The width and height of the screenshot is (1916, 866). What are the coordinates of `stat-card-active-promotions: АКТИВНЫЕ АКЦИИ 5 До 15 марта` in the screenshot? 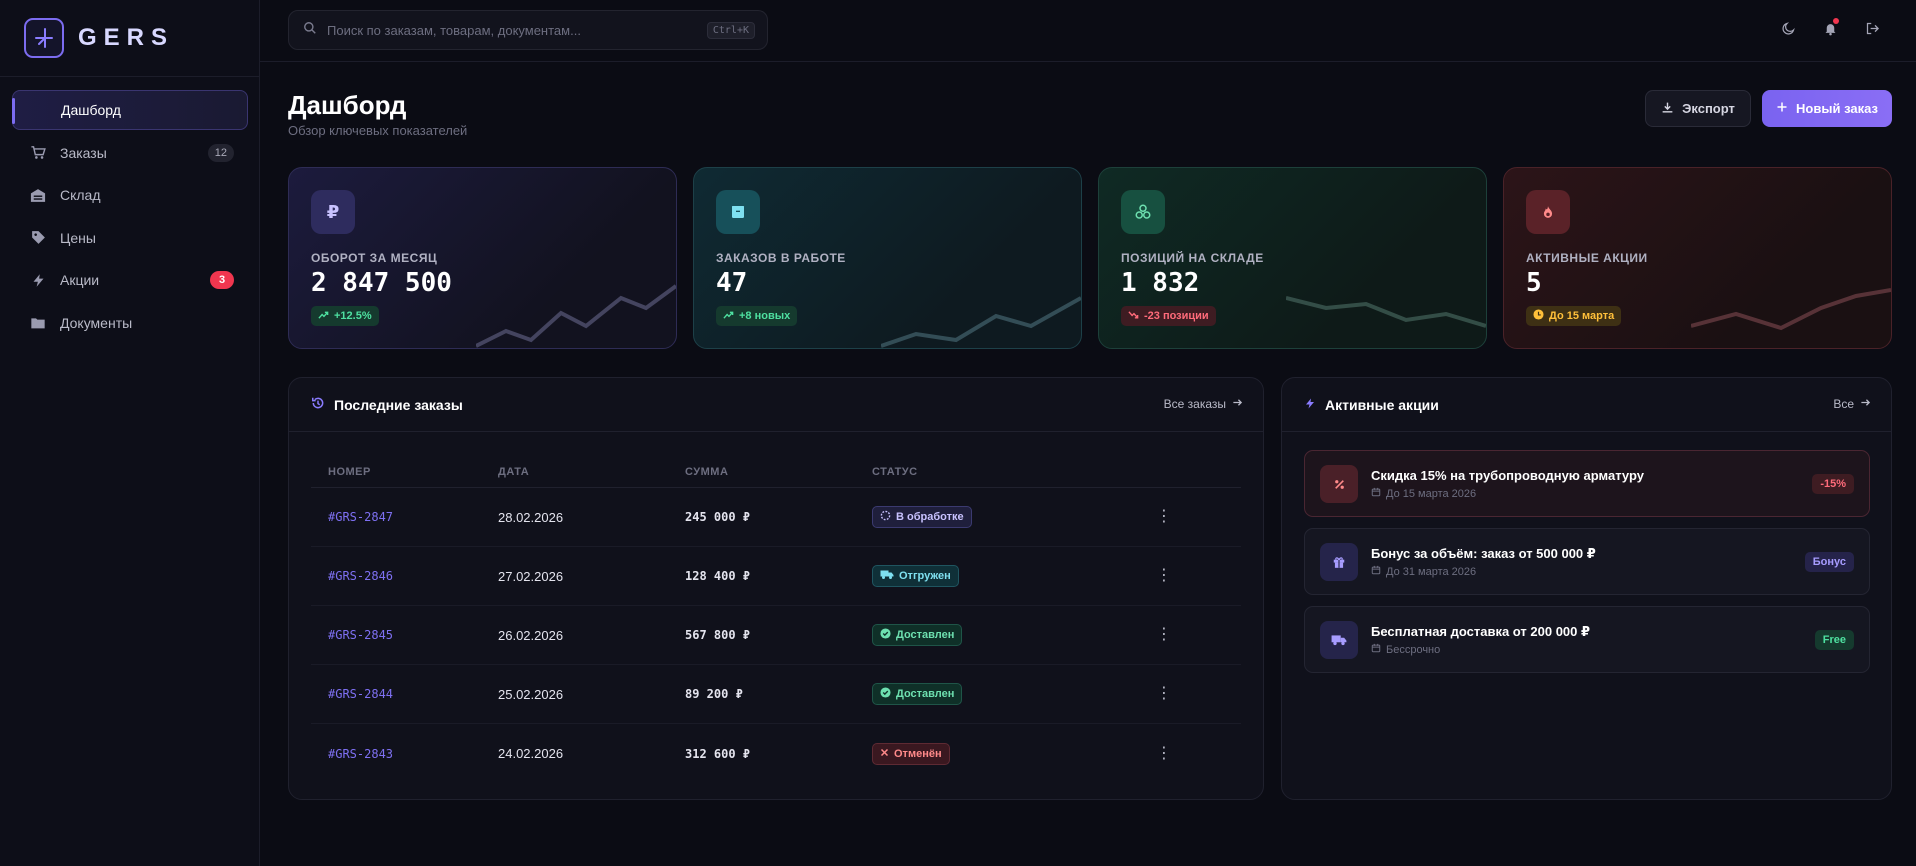 It's located at (1697, 258).